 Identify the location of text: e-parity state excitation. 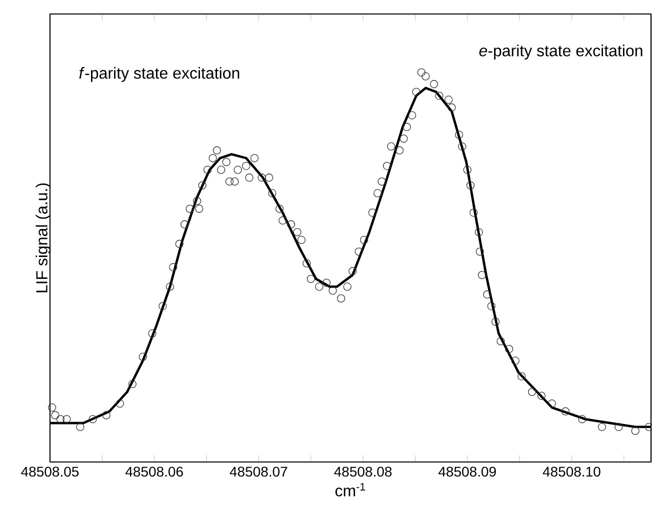
(560, 52).